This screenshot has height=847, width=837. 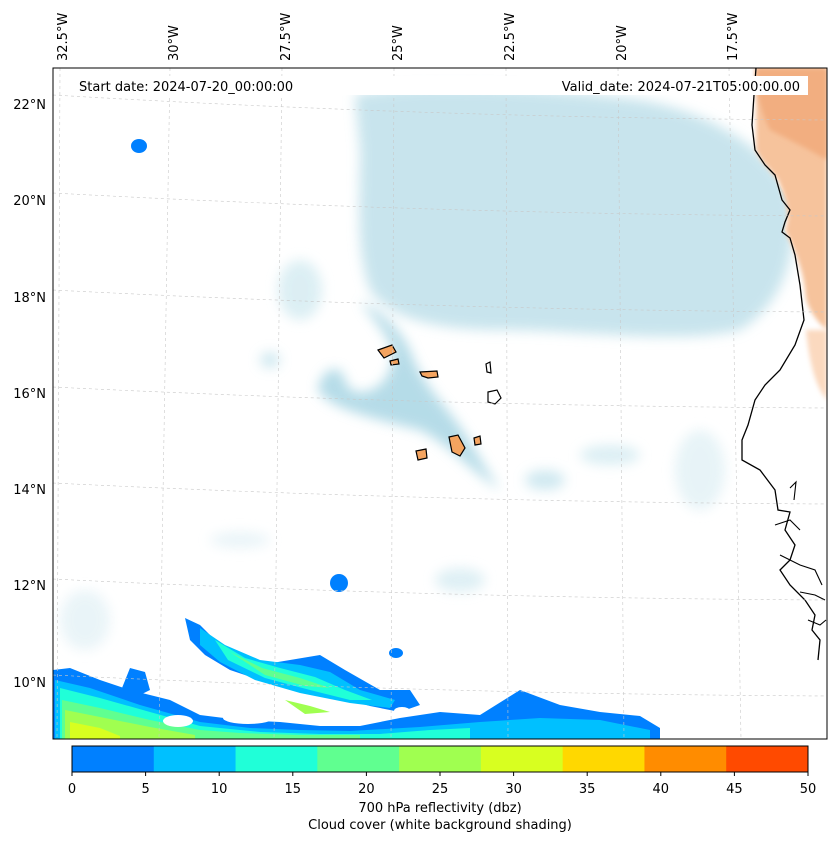 What do you see at coordinates (781, 364) in the screenshot?
I see `coastline` at bounding box center [781, 364].